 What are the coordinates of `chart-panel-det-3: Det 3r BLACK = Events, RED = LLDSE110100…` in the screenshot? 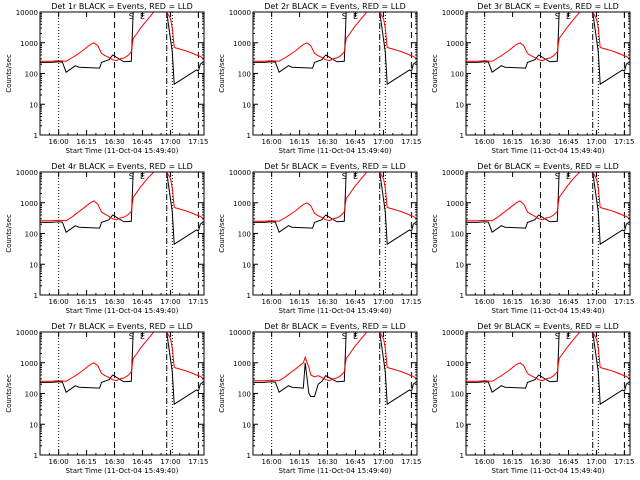 It's located at (533, 78).